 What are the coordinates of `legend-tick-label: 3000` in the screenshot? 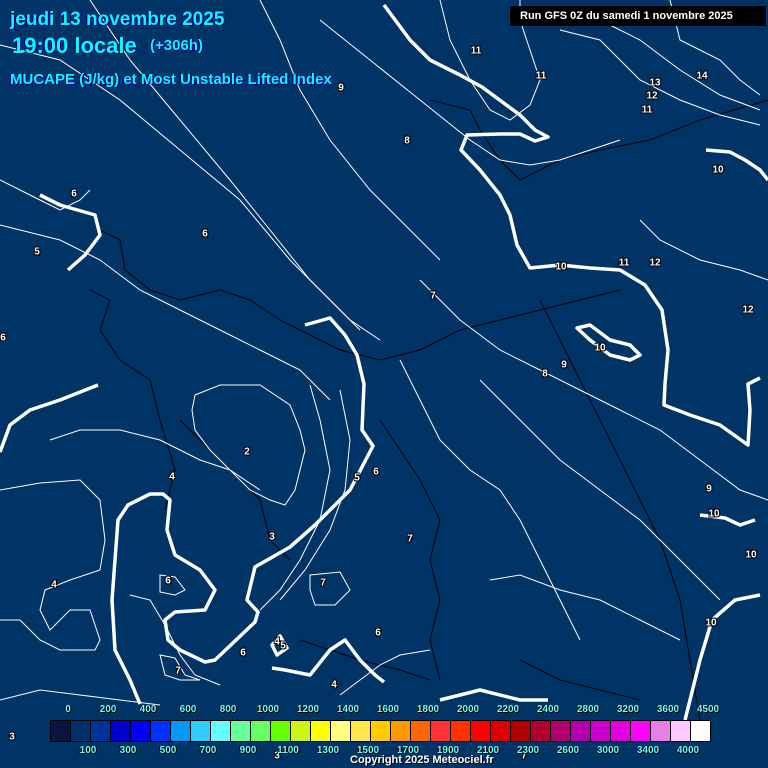 It's located at (608, 750).